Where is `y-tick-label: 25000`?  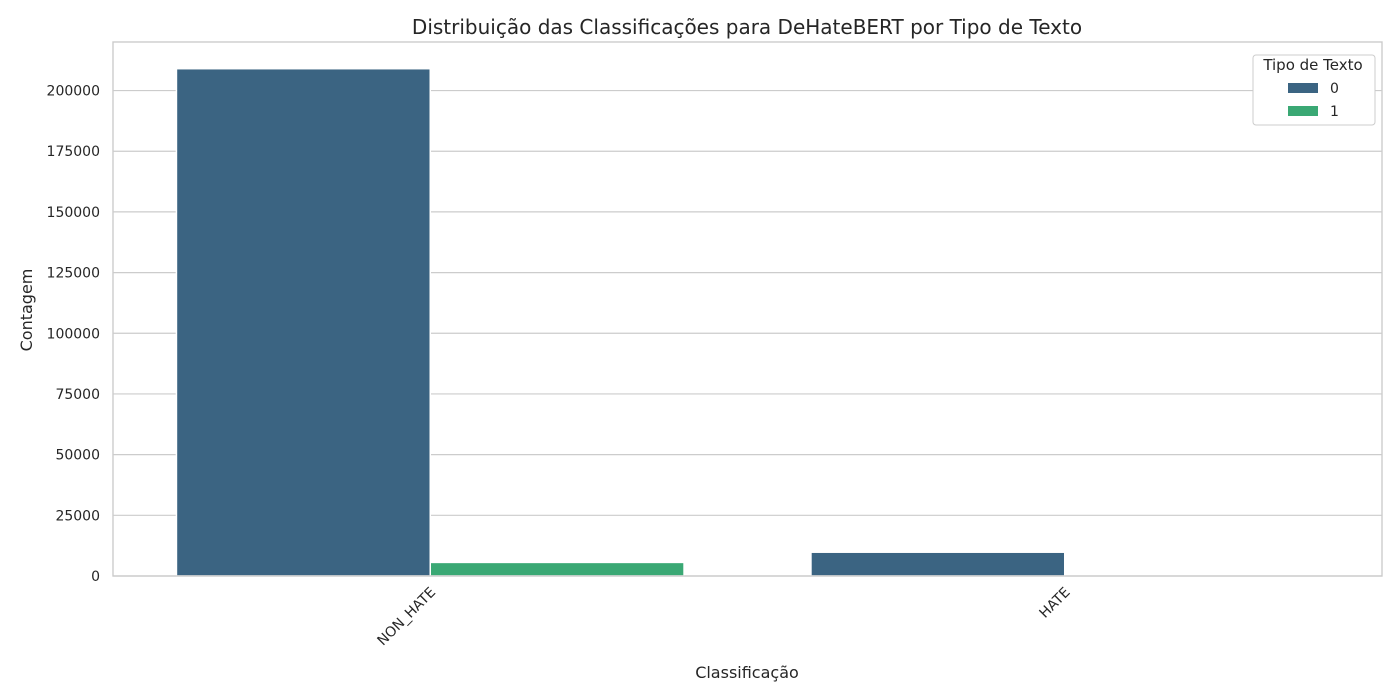 y-tick-label: 25000 is located at coordinates (77, 516).